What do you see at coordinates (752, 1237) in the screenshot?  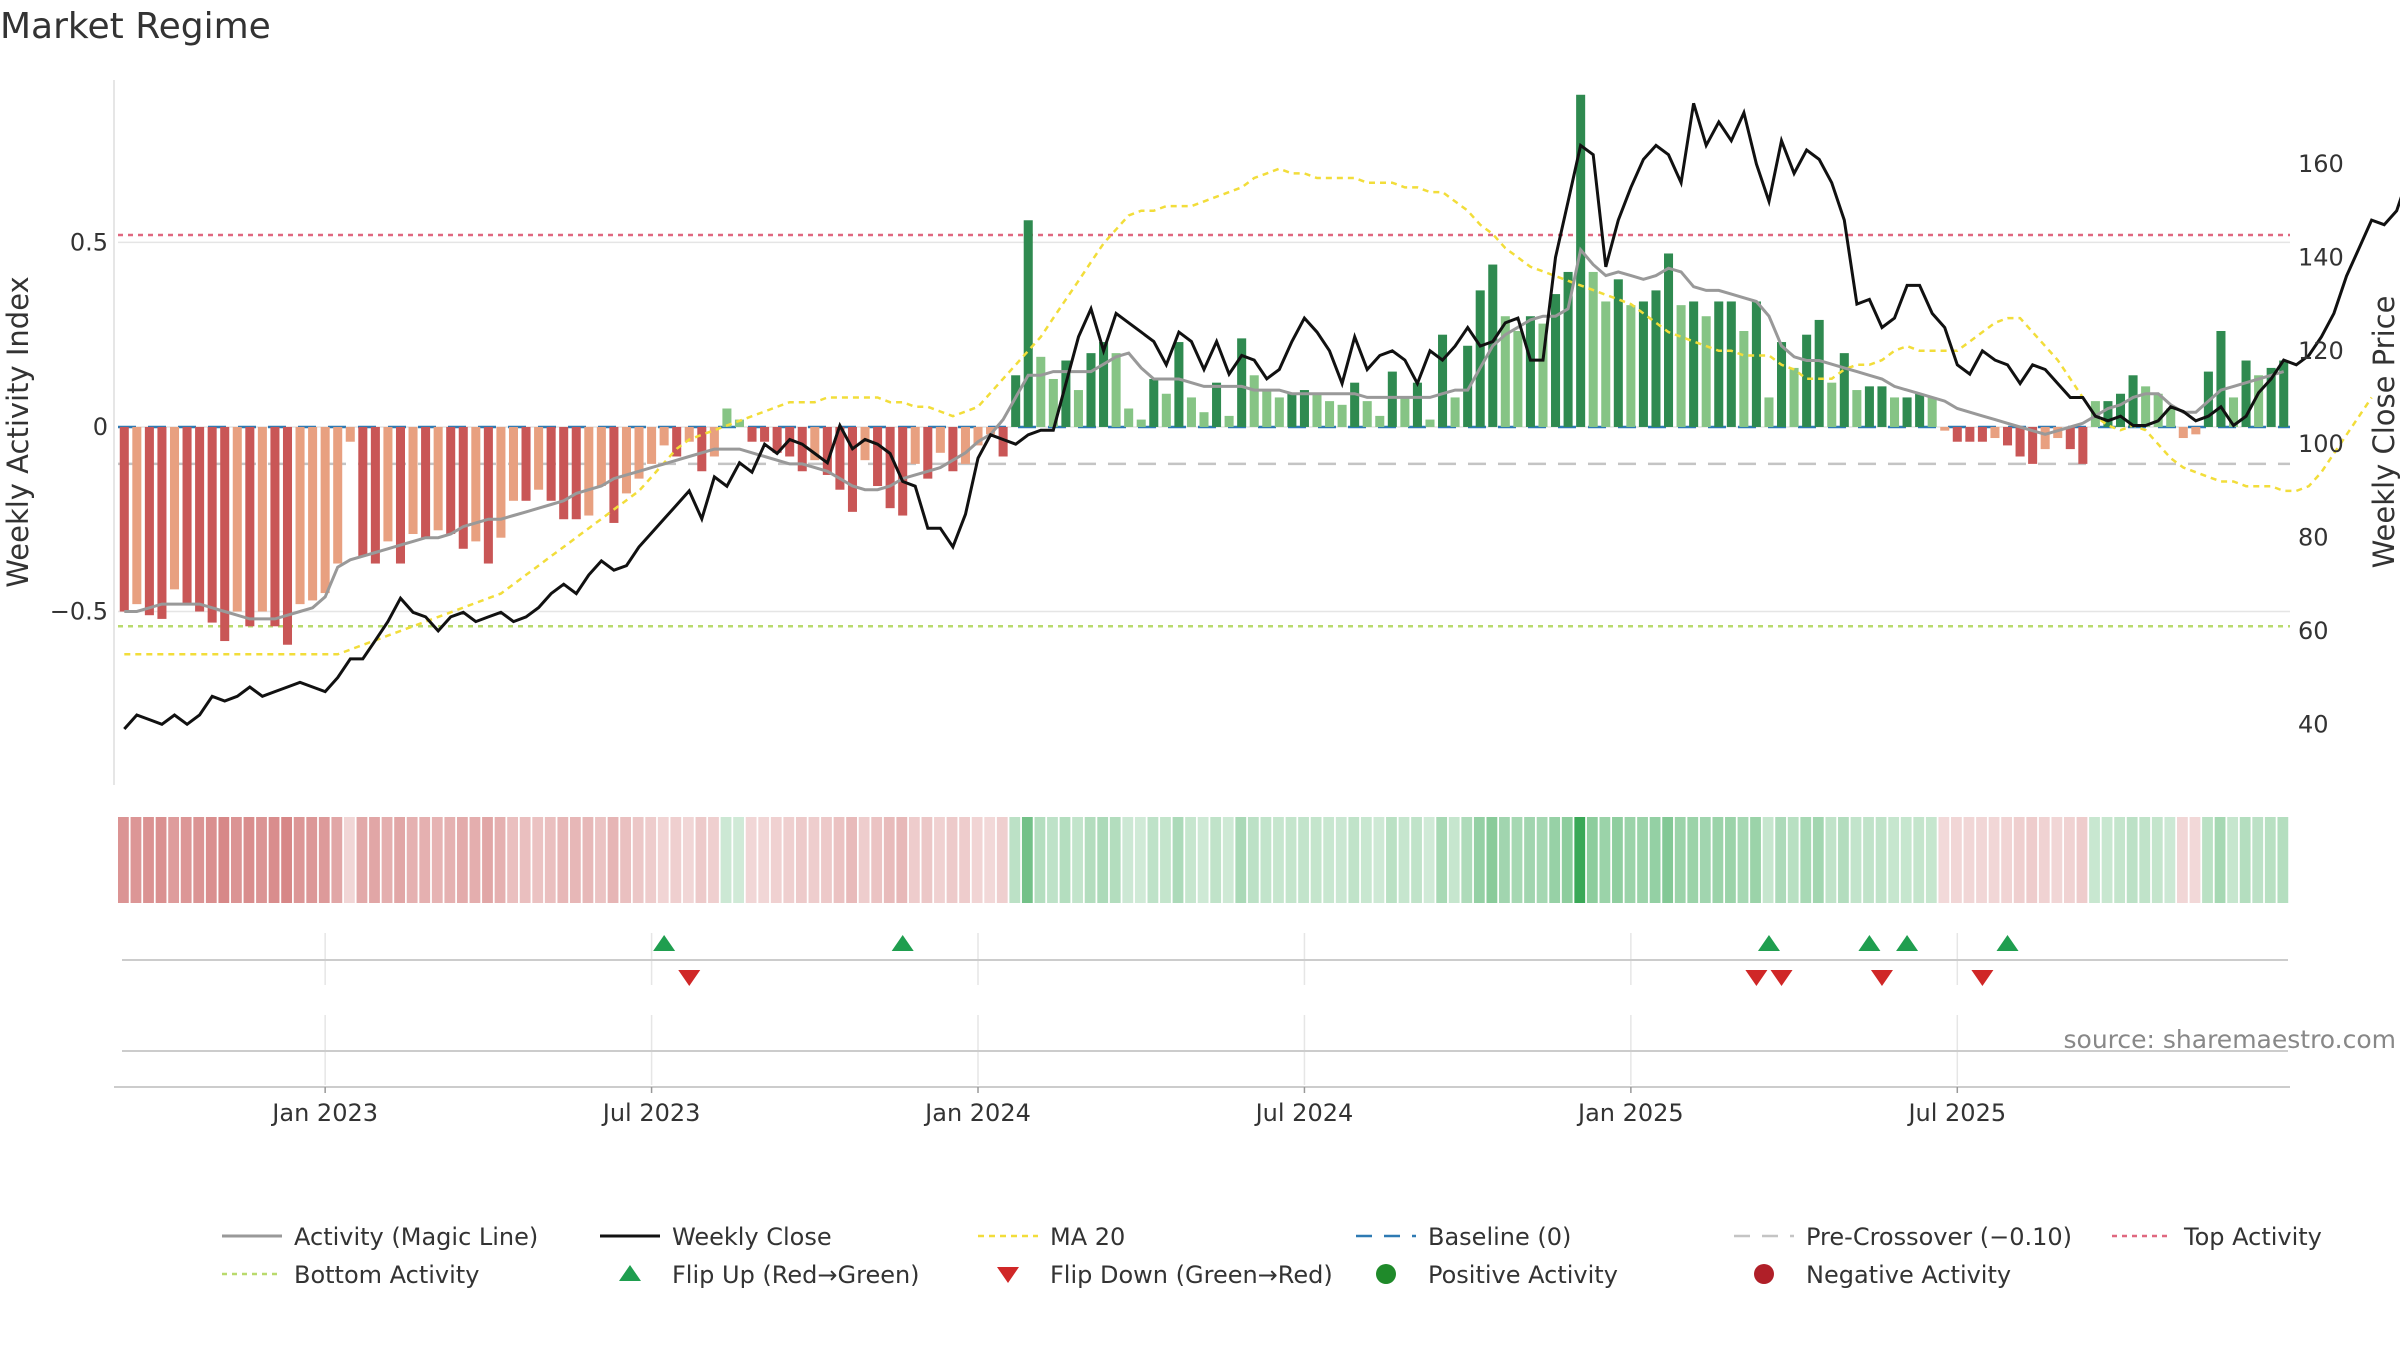 I see `legend-label: Weekly Close` at bounding box center [752, 1237].